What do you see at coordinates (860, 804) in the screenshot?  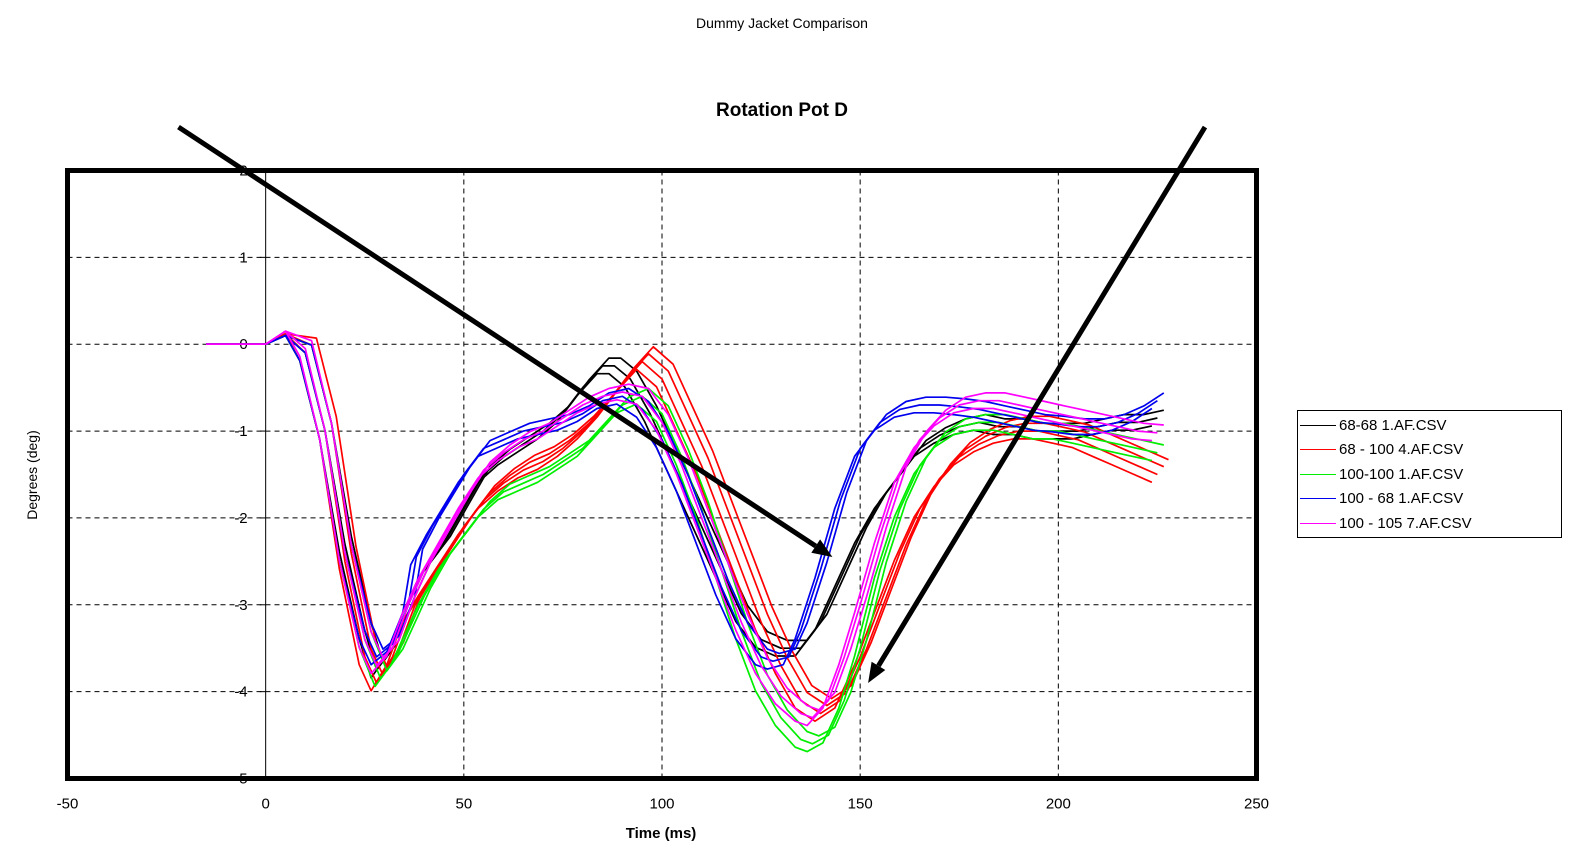 I see `x-tick-label: 150` at bounding box center [860, 804].